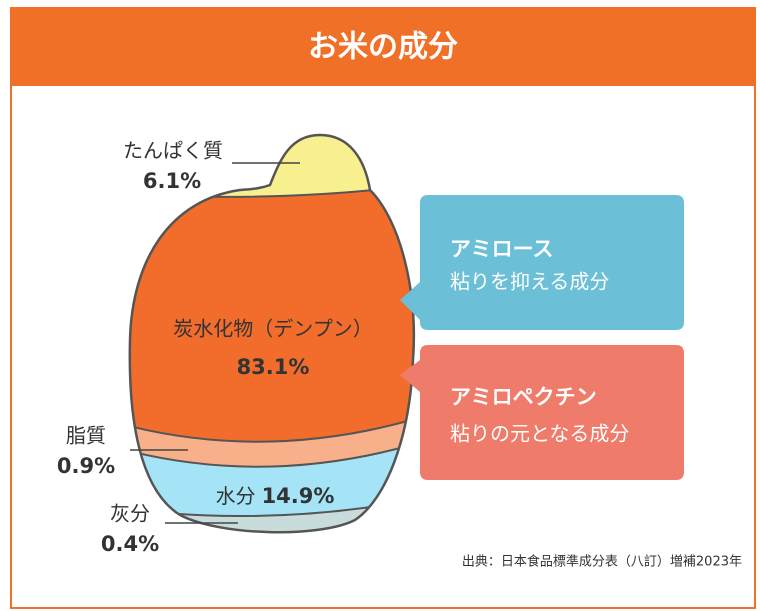 Image resolution: width=760 pixels, height=611 pixels. I want to click on callout-text: 粘りの元となる成分, so click(539, 434).